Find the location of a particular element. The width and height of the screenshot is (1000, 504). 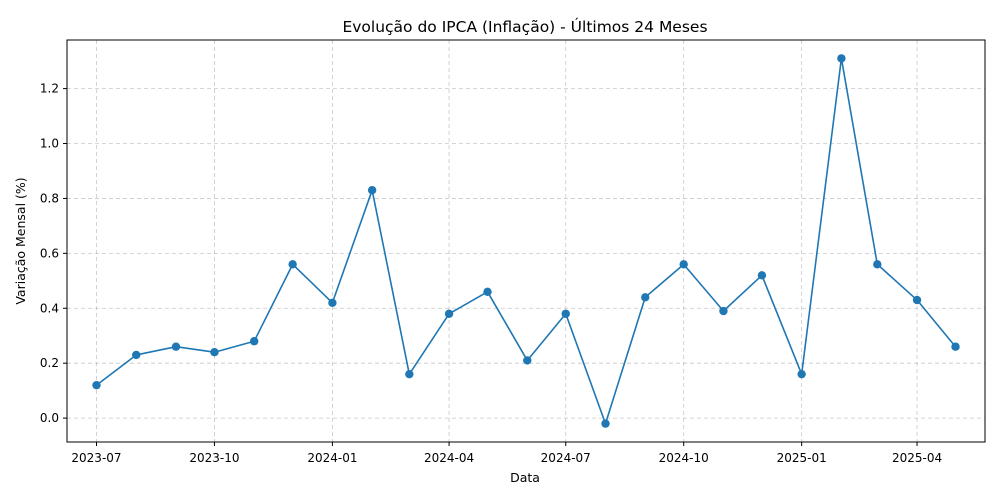

x-tick-label: 2023-10 is located at coordinates (214, 458).